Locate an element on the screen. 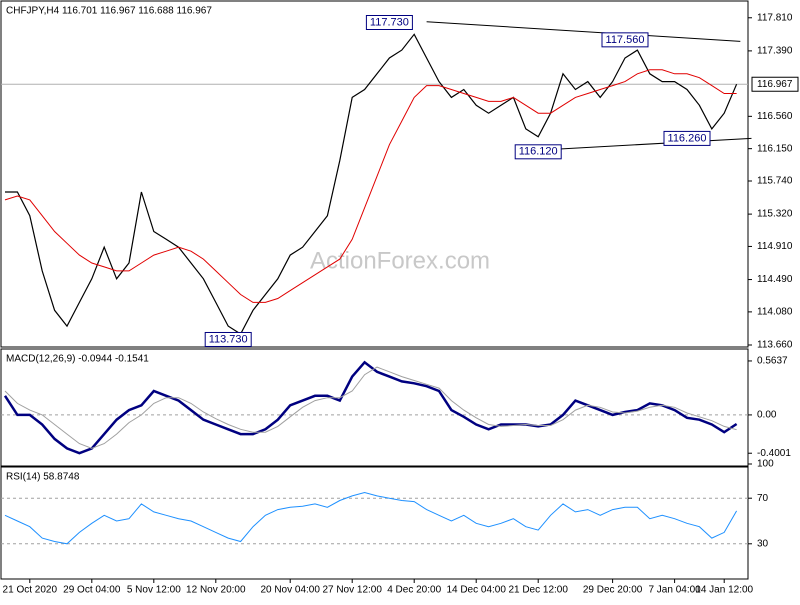 This screenshot has height=605, width=800. last-price-label: 116.967 is located at coordinates (775, 84).